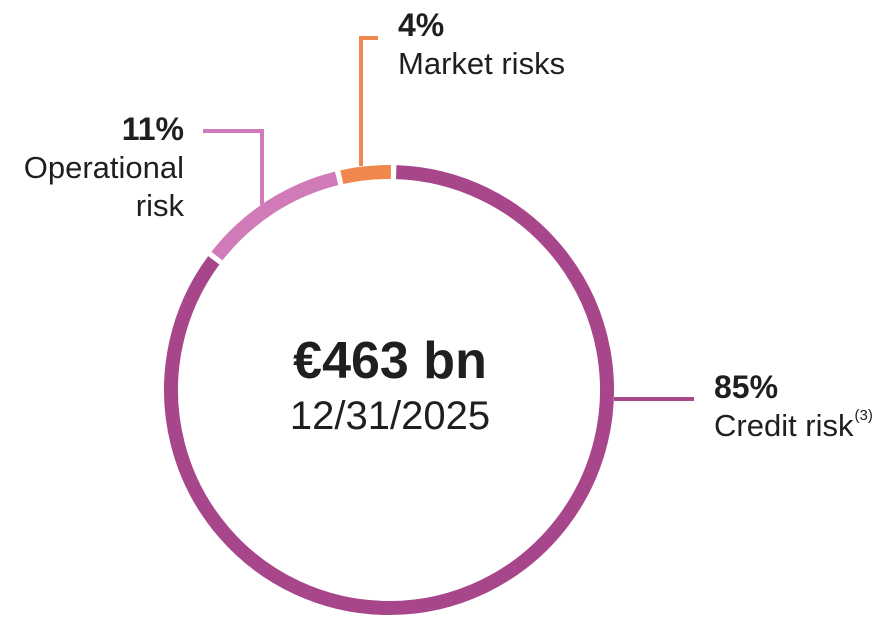 This screenshot has height=617, width=890. Describe the element at coordinates (152, 129) in the screenshot. I see `slice-value-label: 11%` at that location.